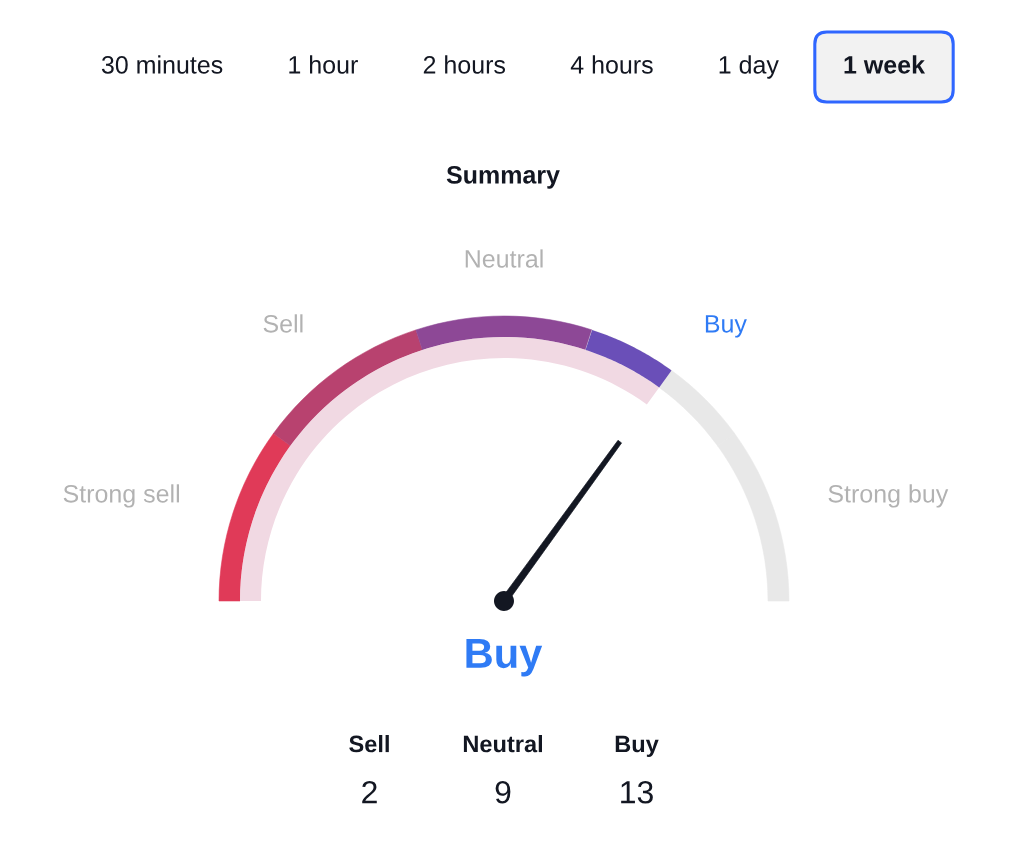  I want to click on category-label: Buy, so click(637, 746).